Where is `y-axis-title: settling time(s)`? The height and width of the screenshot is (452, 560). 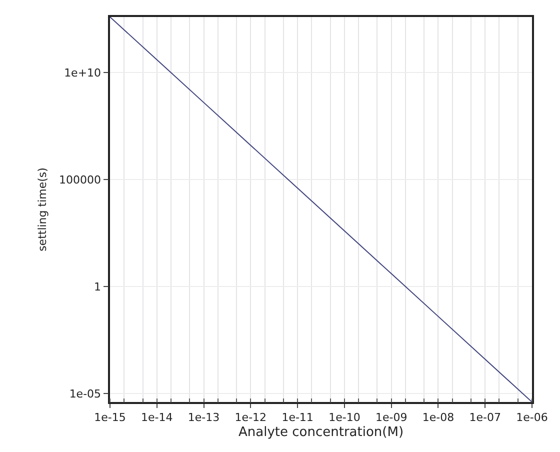
y-axis-title: settling time(s) is located at coordinates (43, 210).